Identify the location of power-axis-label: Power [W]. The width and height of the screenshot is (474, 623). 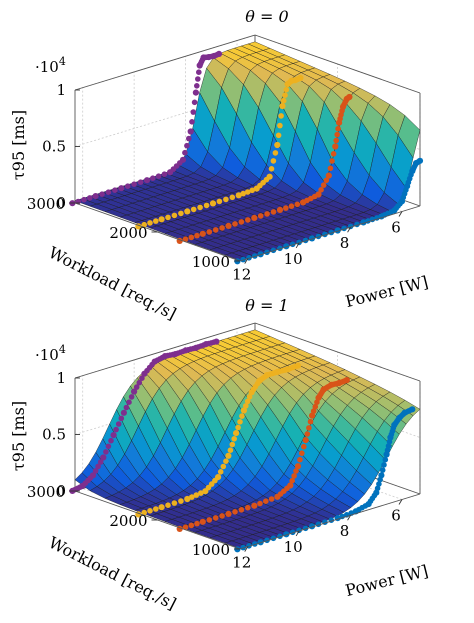
(386, 580).